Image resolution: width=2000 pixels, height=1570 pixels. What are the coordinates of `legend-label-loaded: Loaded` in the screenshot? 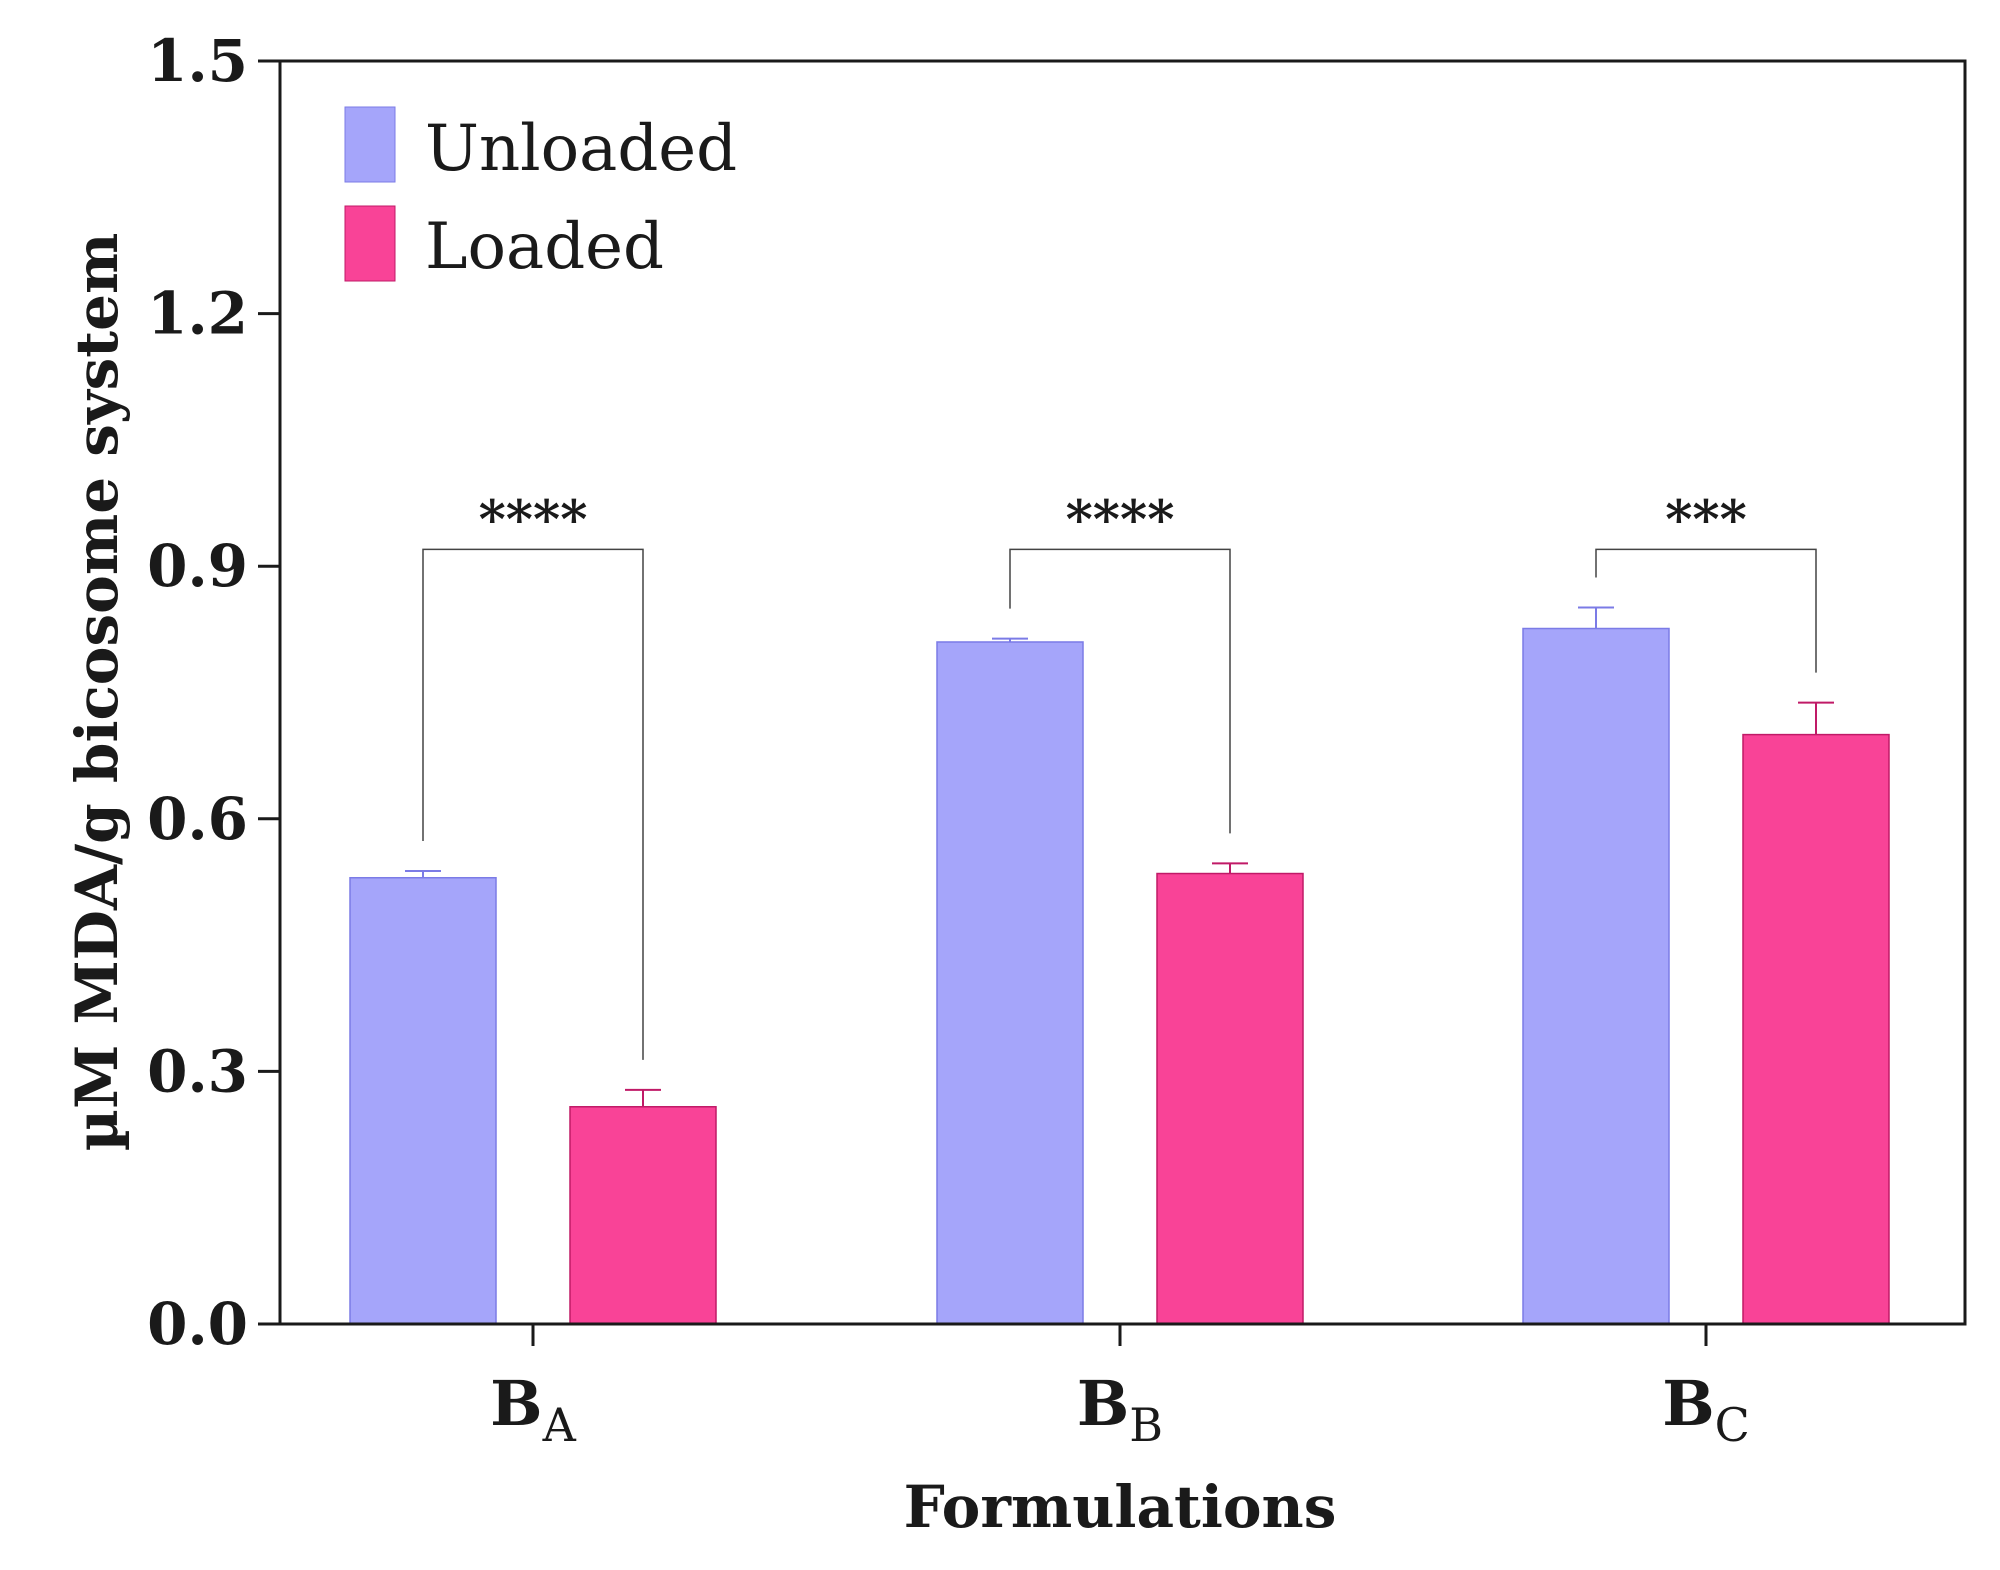 It's located at (544, 247).